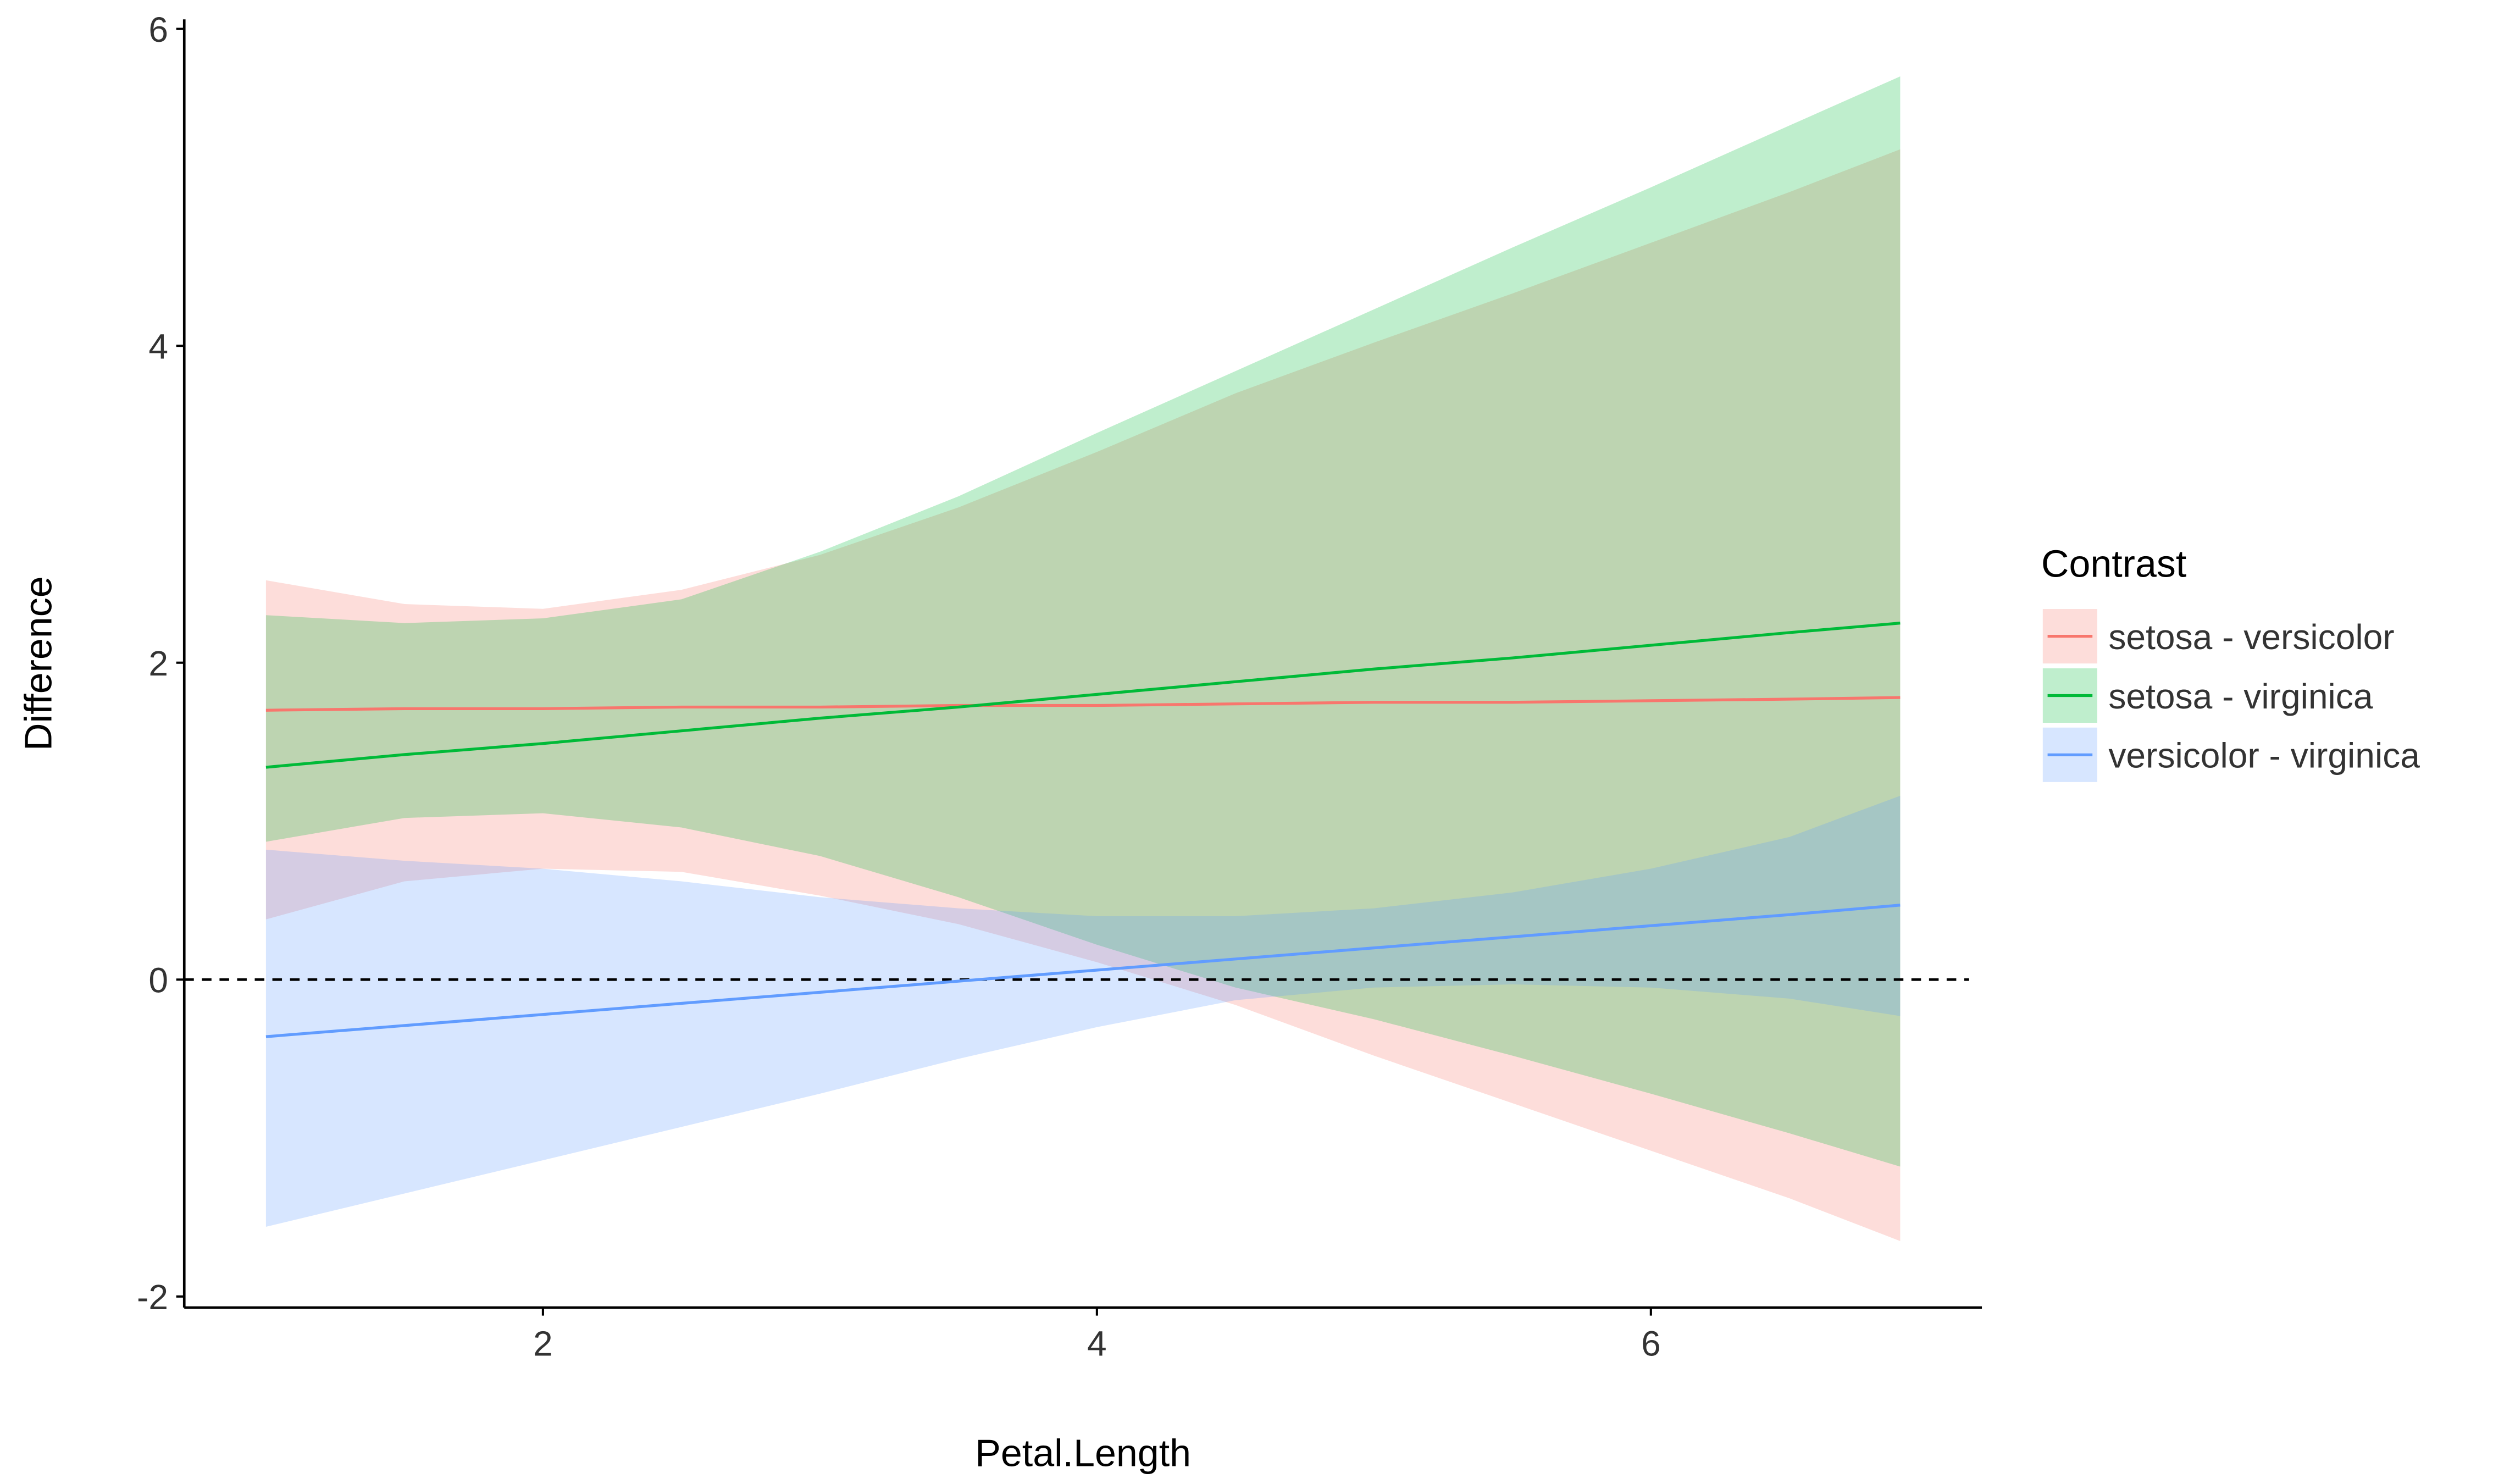  I want to click on y-tick-label: 2, so click(158, 663).